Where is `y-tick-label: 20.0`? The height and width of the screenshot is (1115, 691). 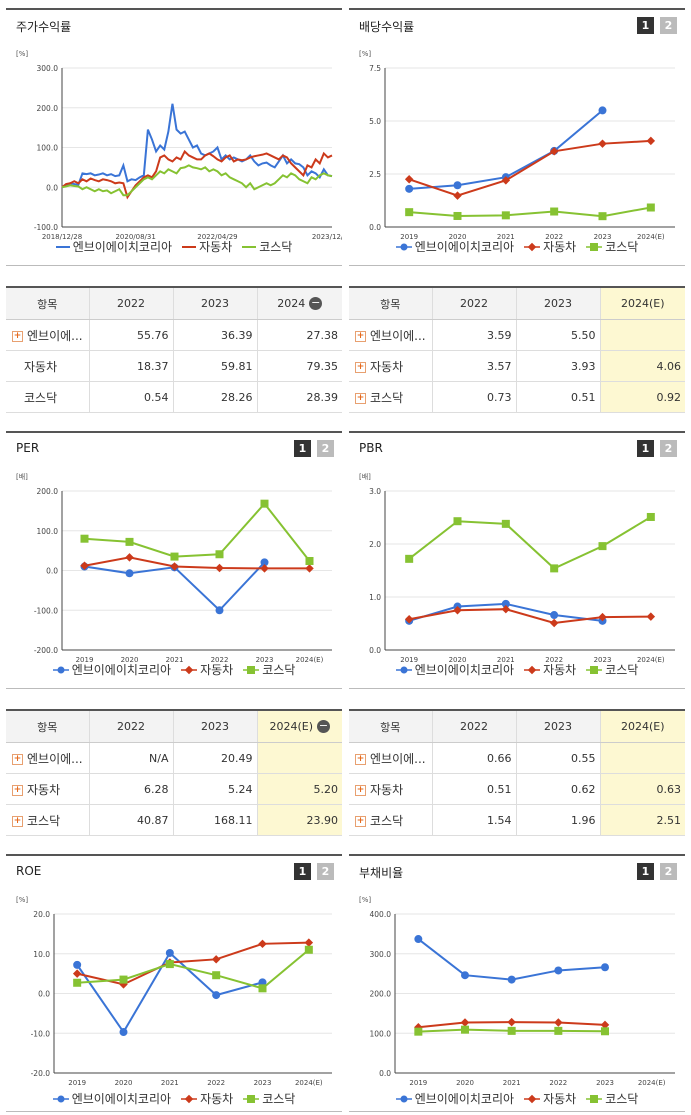
y-tick-label: 20.0 is located at coordinates (41, 914).